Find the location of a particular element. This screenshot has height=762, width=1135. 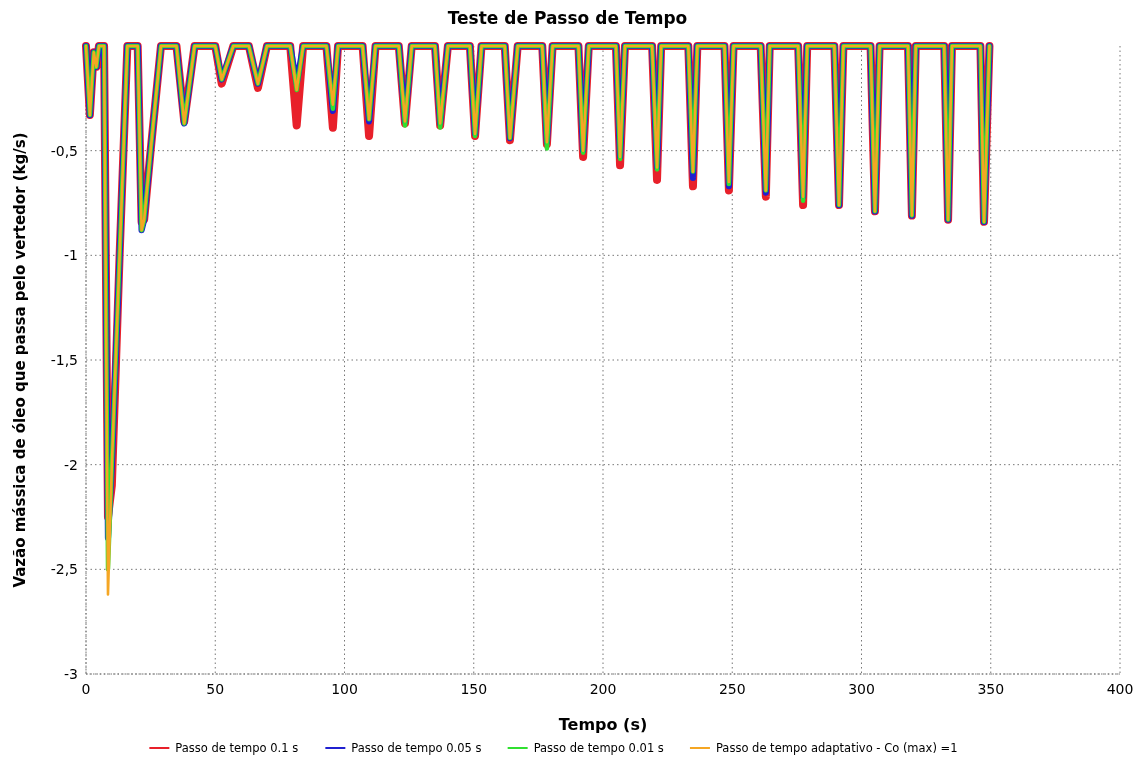

x-axis-title: Tempo (s) is located at coordinates (603, 724).